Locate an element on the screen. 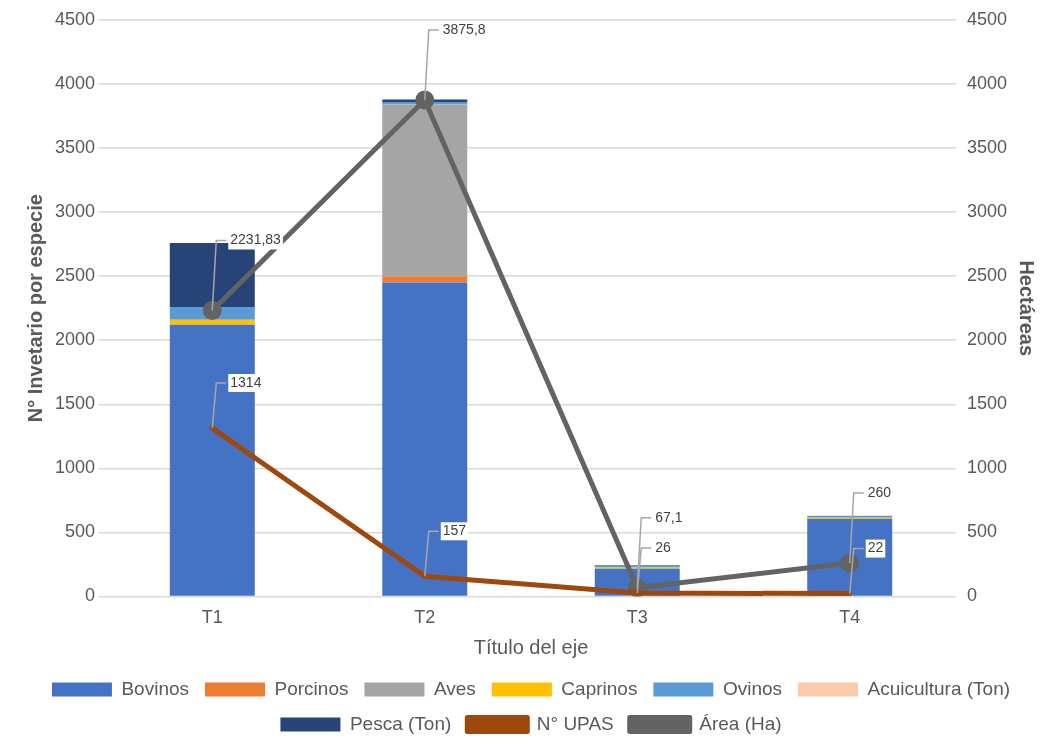  y2-tick-label: 1500 is located at coordinates (986, 403).